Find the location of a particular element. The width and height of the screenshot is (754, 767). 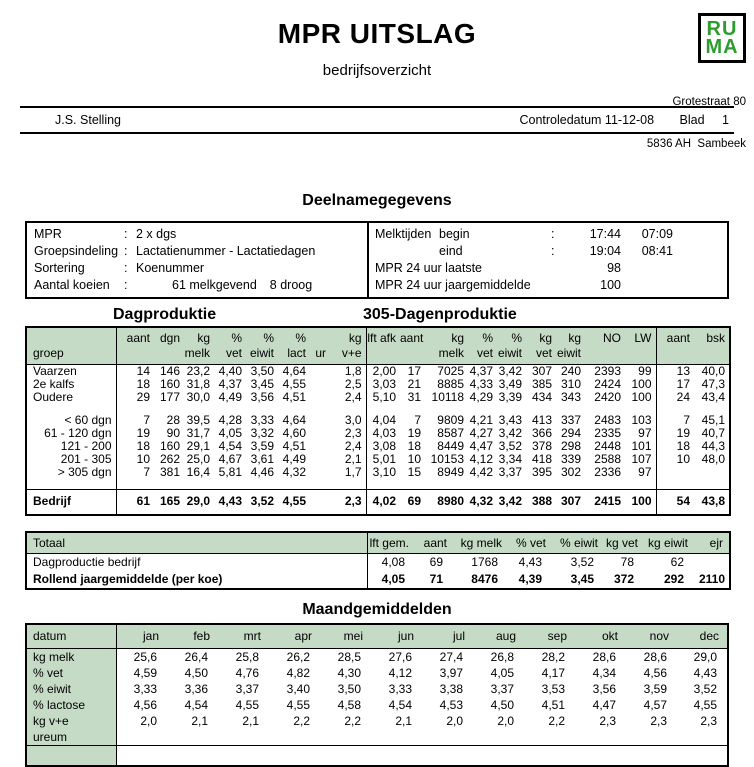

cell: 3,33 is located at coordinates (400, 689).